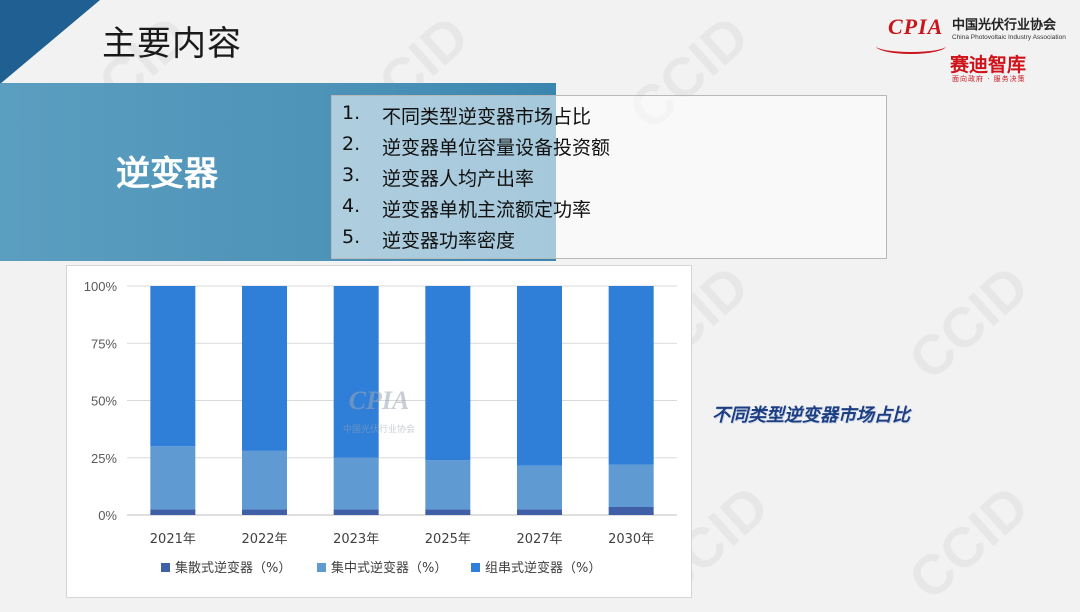  What do you see at coordinates (543, 568) in the screenshot?
I see `legend-label: 组串式逆变器（%）` at bounding box center [543, 568].